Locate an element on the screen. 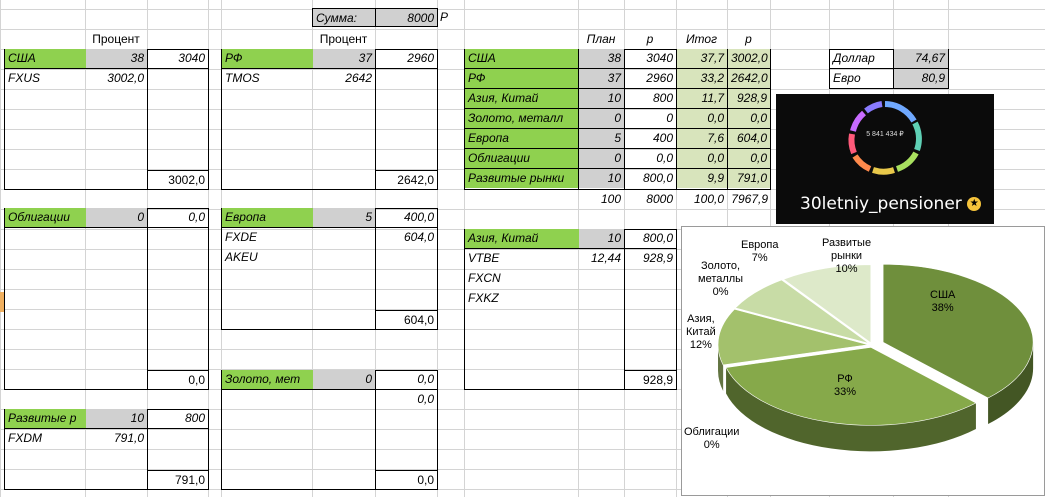  europe-amount: 400,0 is located at coordinates (418, 217).